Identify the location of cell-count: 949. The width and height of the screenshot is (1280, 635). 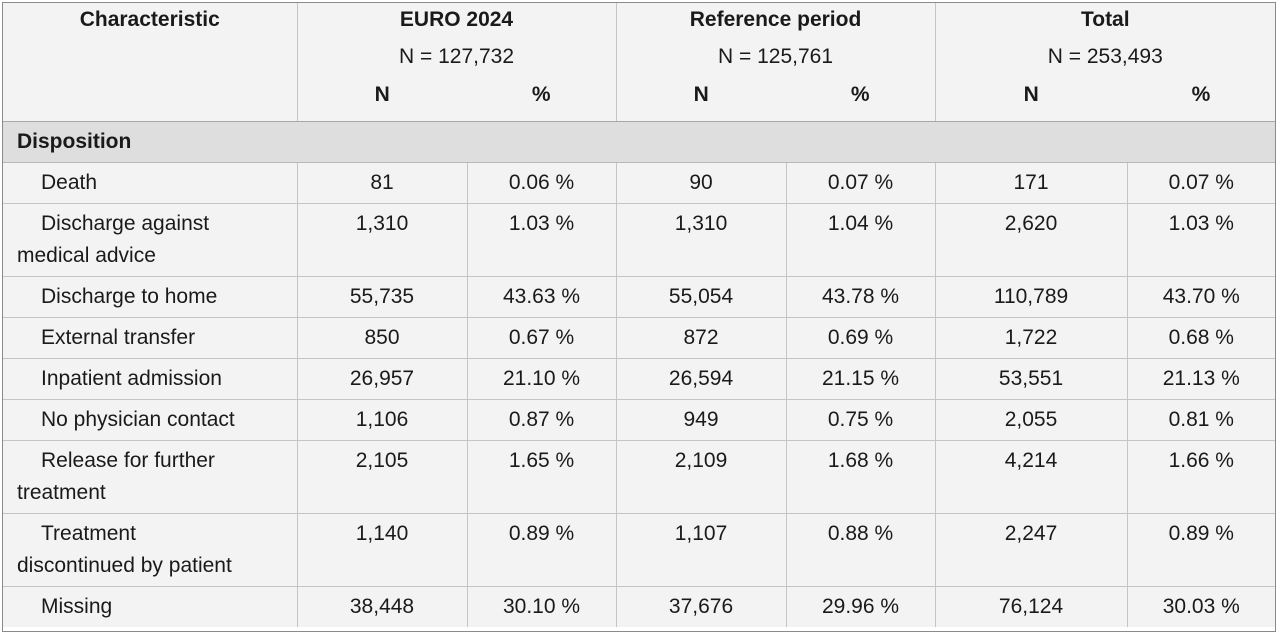
(701, 420).